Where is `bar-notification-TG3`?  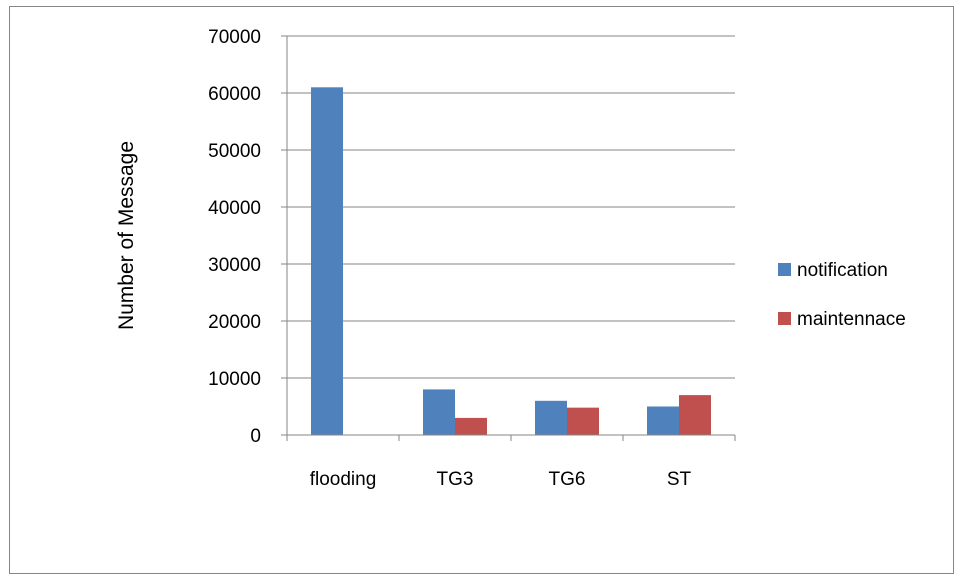
bar-notification-TG3 is located at coordinates (439, 412).